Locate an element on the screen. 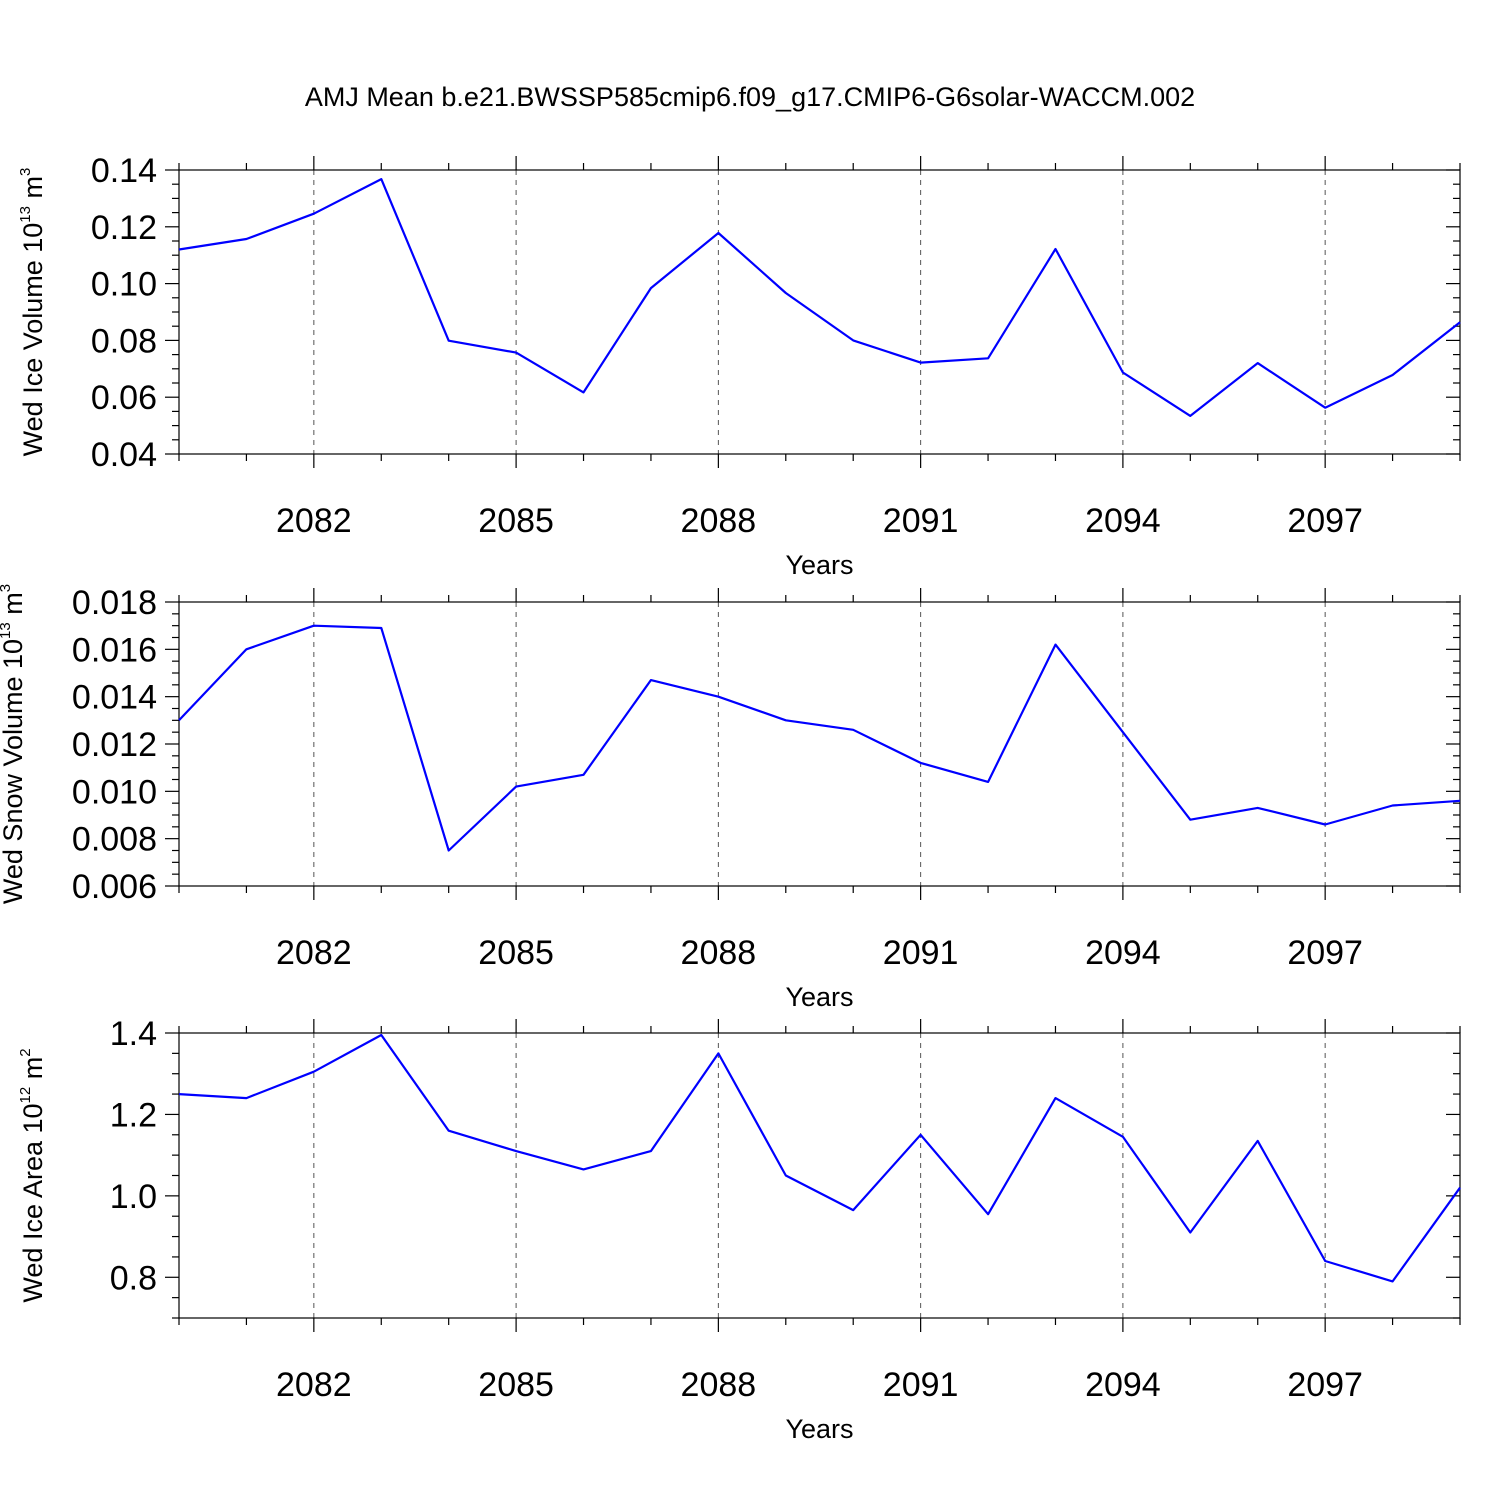 The width and height of the screenshot is (1500, 1500). y-tick-label: 0.14 is located at coordinates (124, 171).